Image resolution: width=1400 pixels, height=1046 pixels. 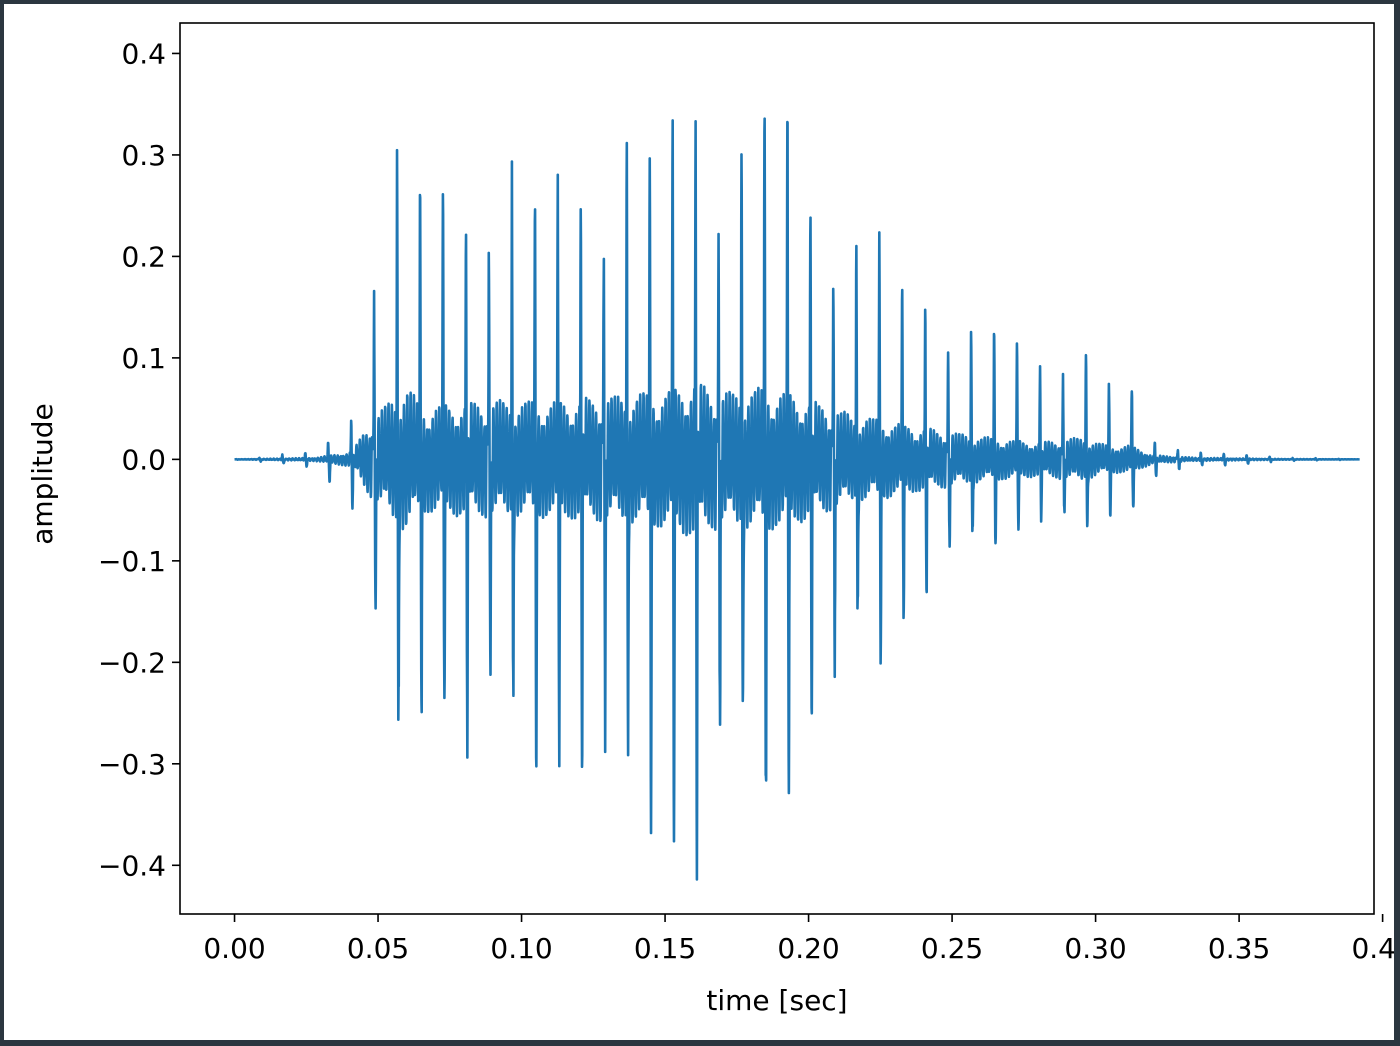 What do you see at coordinates (132, 561) in the screenshot?
I see `y-tick-label: −0.1` at bounding box center [132, 561].